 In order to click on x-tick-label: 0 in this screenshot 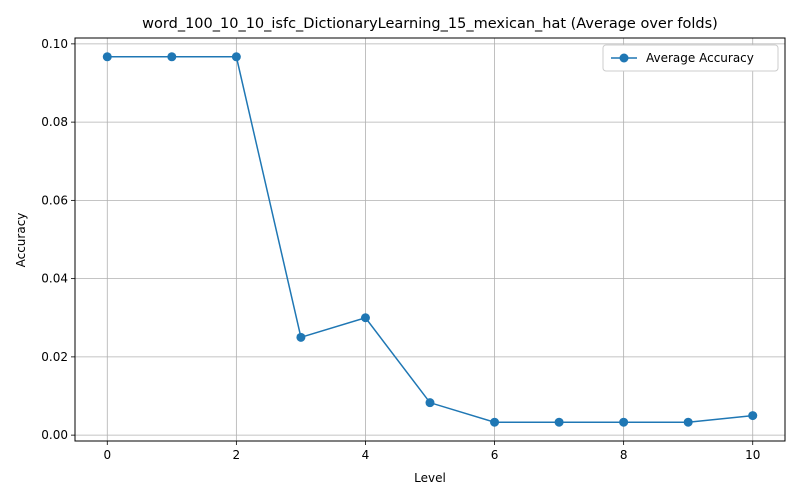, I will do `click(107, 455)`.